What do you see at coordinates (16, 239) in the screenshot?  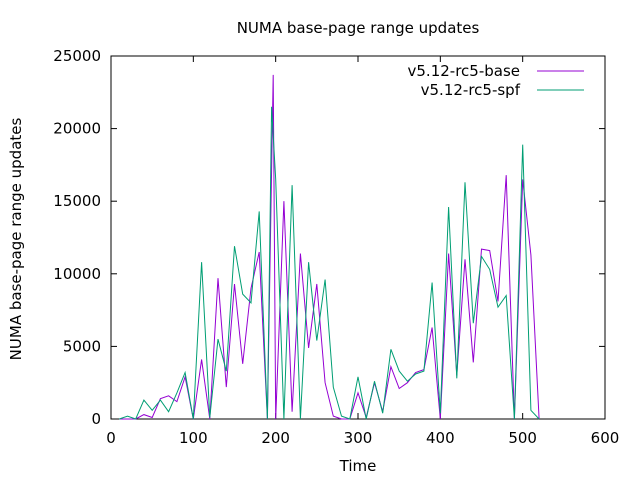 I see `y-axis-label: NUMA base-page range updates` at bounding box center [16, 239].